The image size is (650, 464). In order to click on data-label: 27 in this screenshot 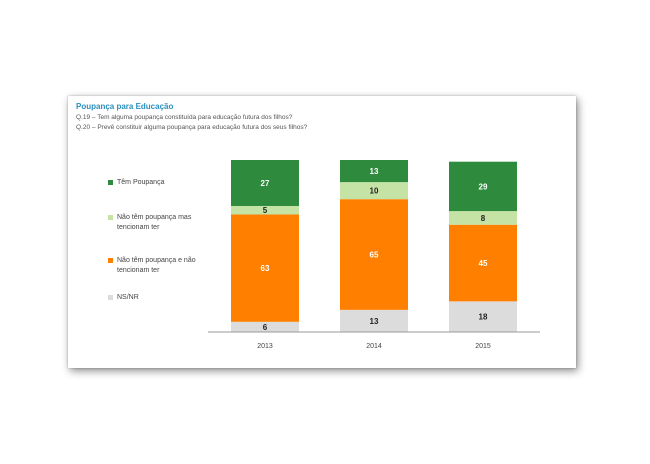, I will do `click(265, 183)`.